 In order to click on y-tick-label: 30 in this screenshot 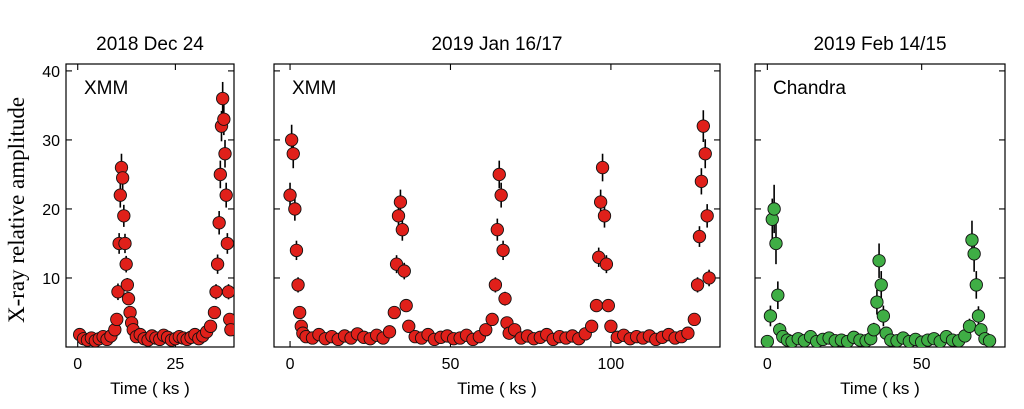, I will do `click(51, 141)`.